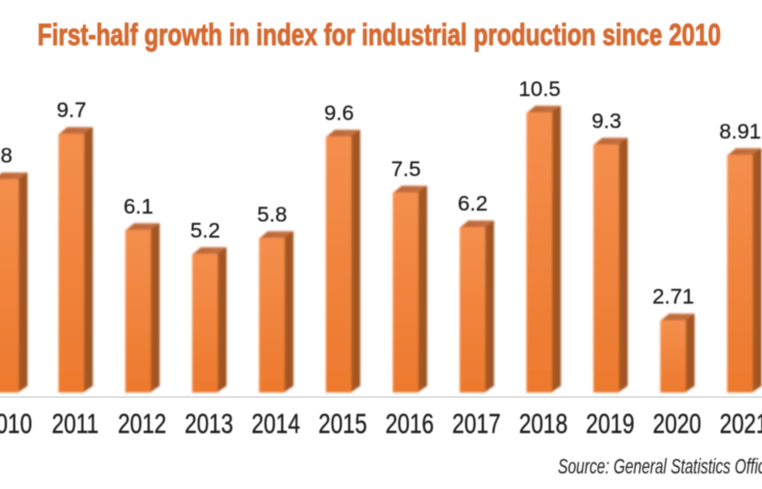 Image resolution: width=762 pixels, height=489 pixels. I want to click on svg-text: 2017, so click(476, 424).